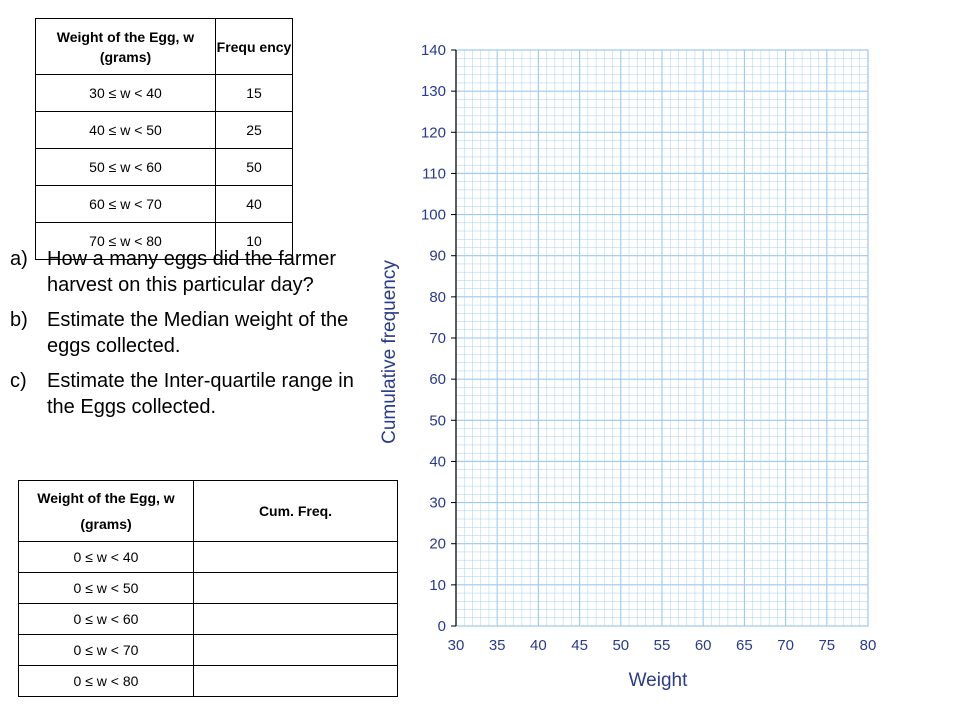  Describe the element at coordinates (125, 130) in the screenshot. I see `weight-range-cell: 40 ≤ w < 50` at that location.